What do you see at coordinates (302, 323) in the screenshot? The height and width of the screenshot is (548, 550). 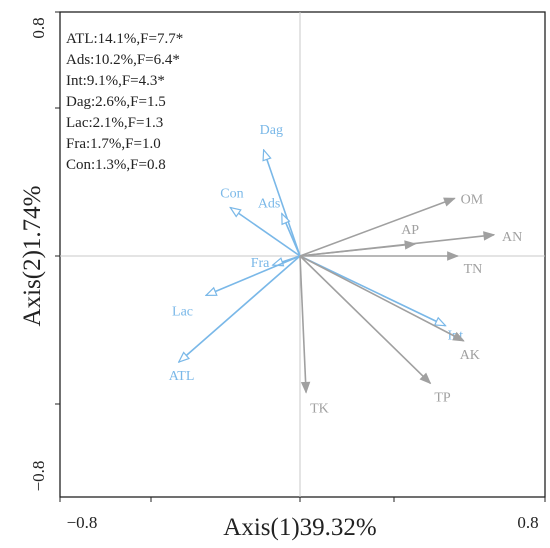 I see `vector-tk` at bounding box center [302, 323].